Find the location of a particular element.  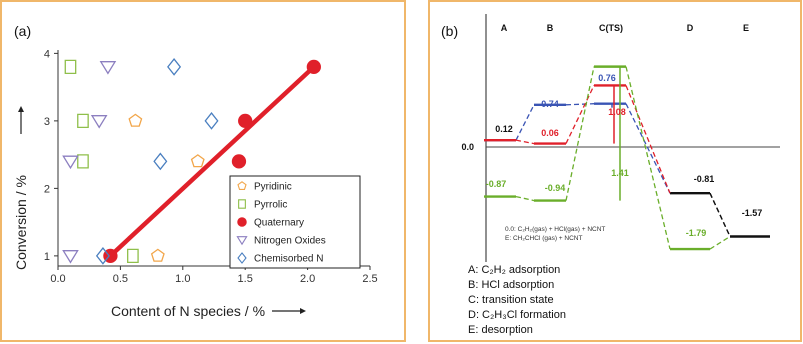

y-tick-label: 4 is located at coordinates (47, 54).